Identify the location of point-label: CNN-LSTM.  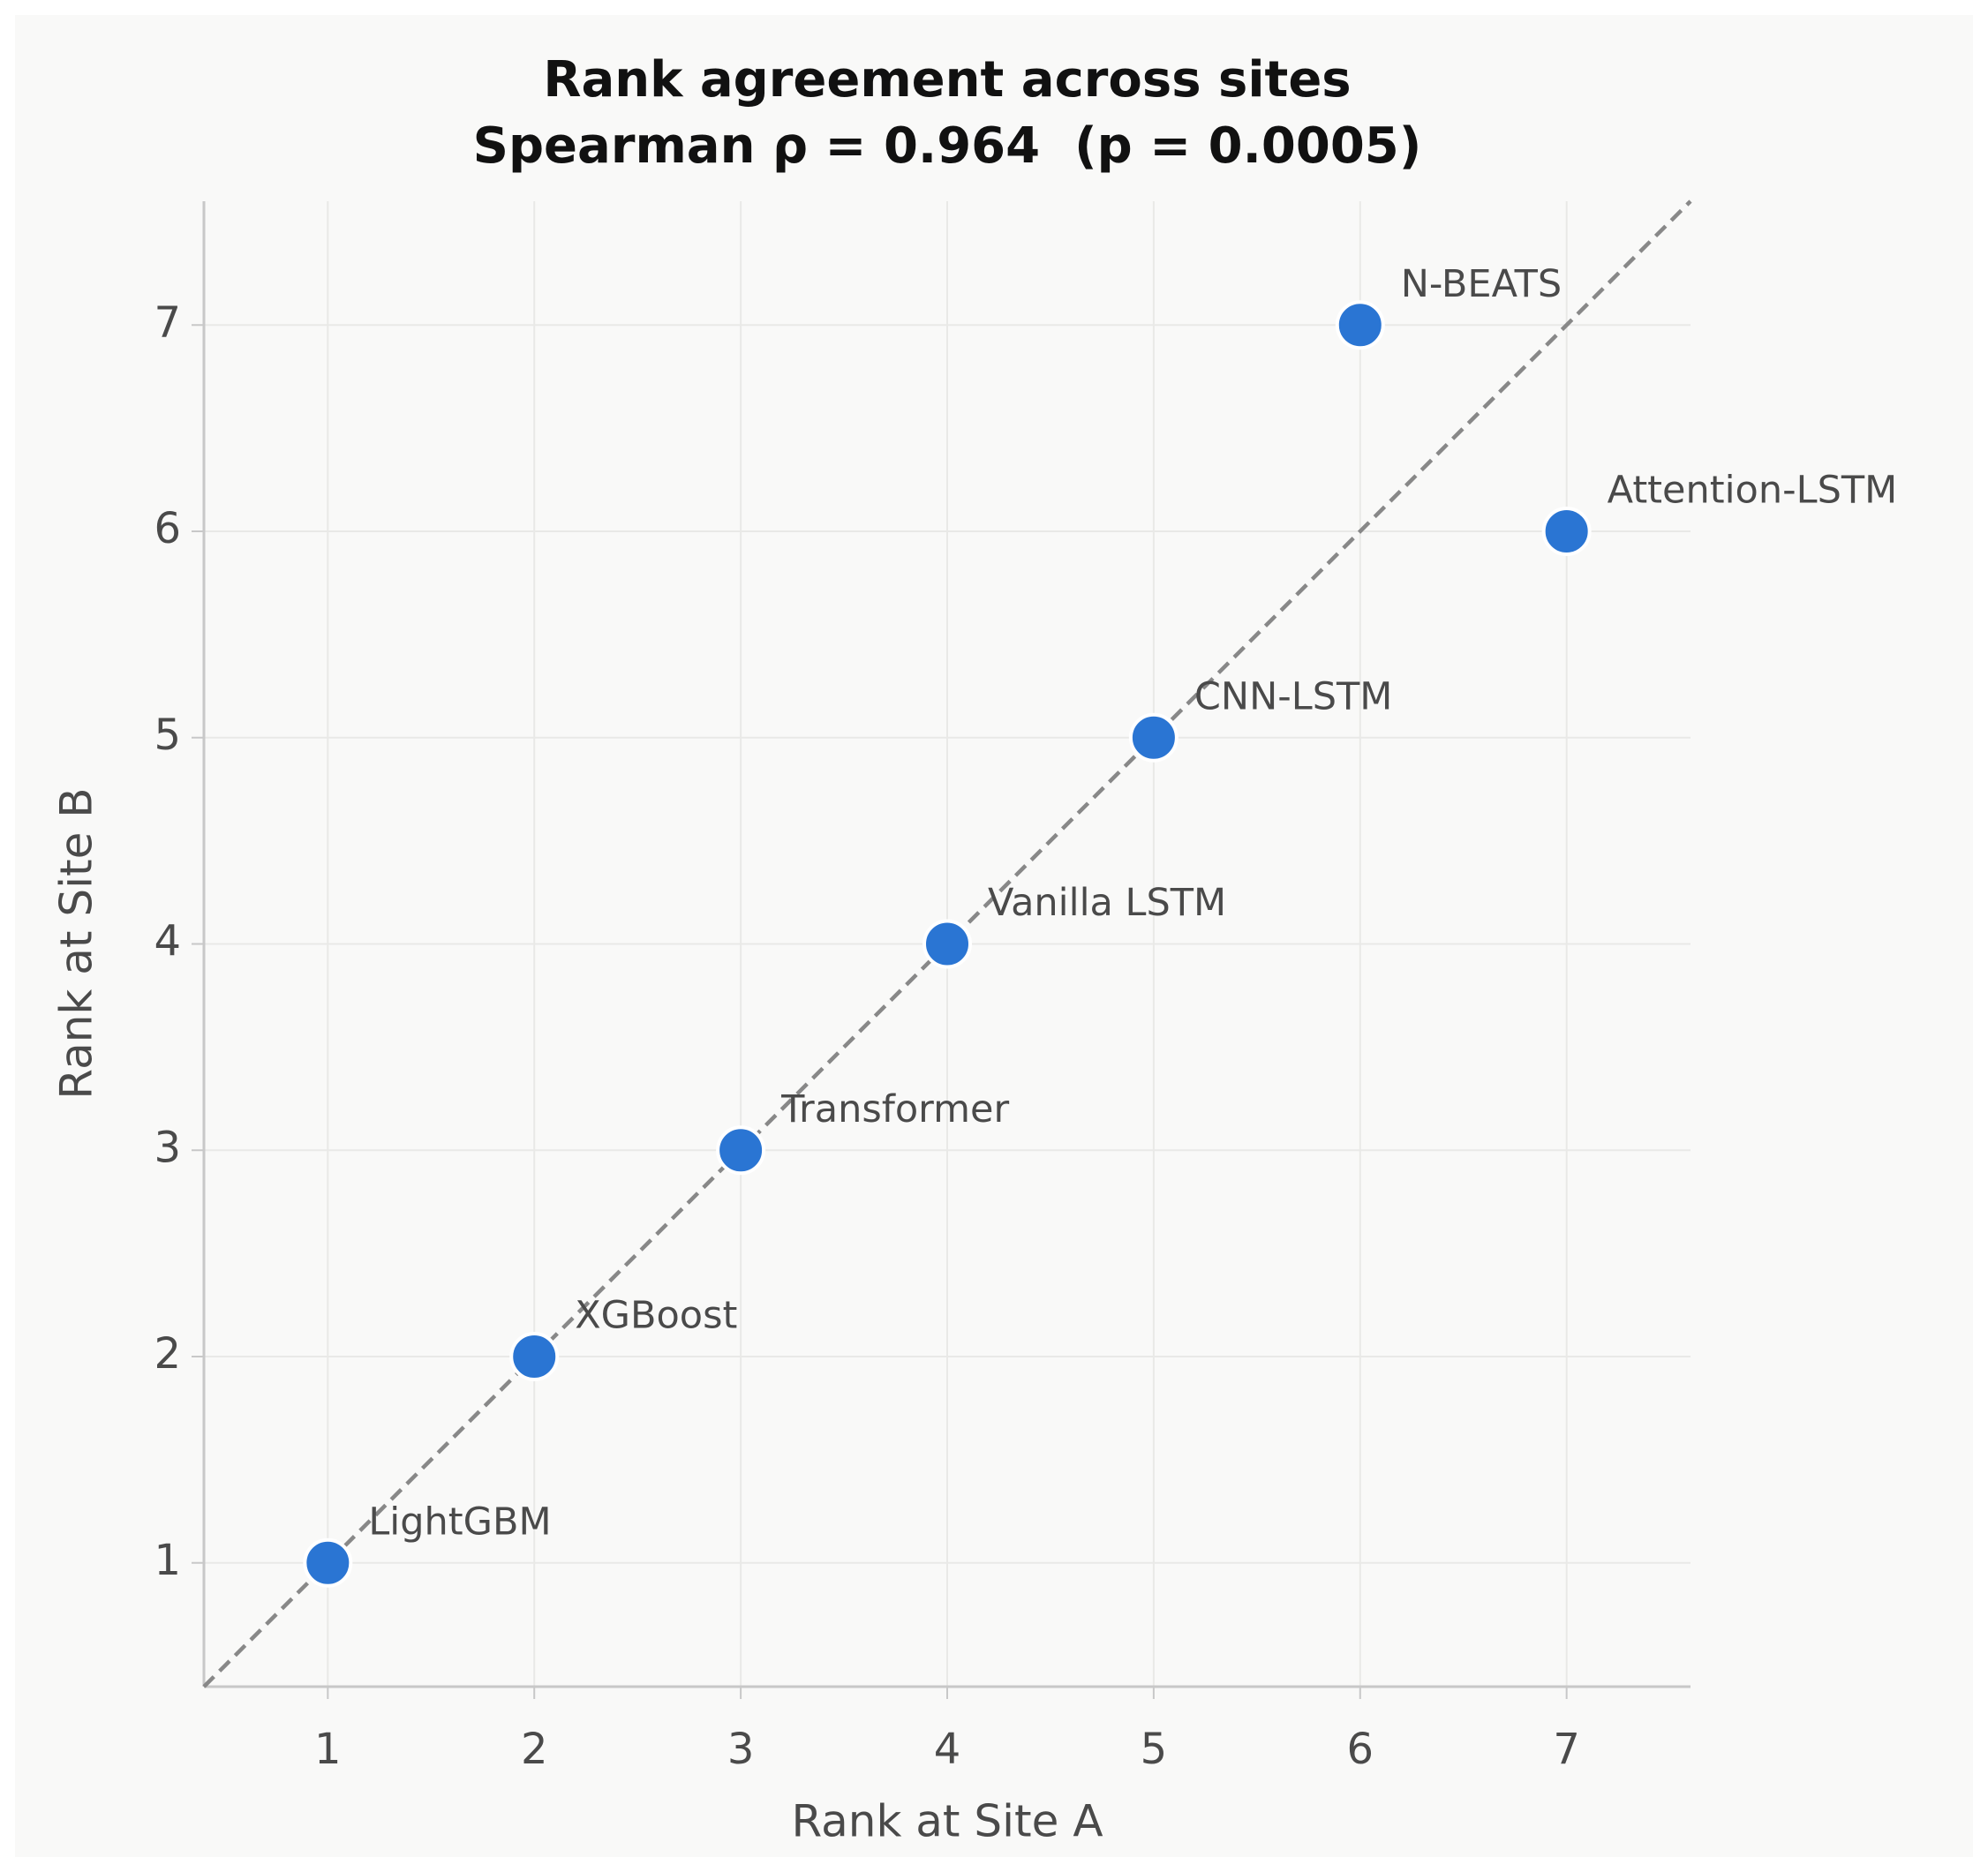
(1293, 696).